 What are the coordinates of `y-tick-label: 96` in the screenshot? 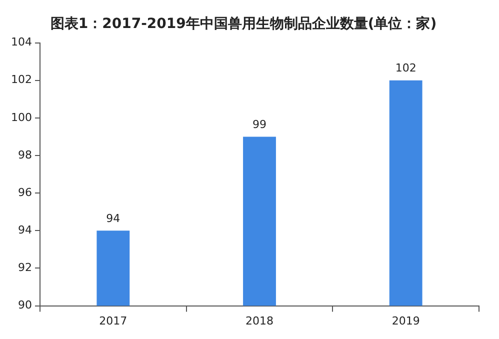 It's located at (25, 192).